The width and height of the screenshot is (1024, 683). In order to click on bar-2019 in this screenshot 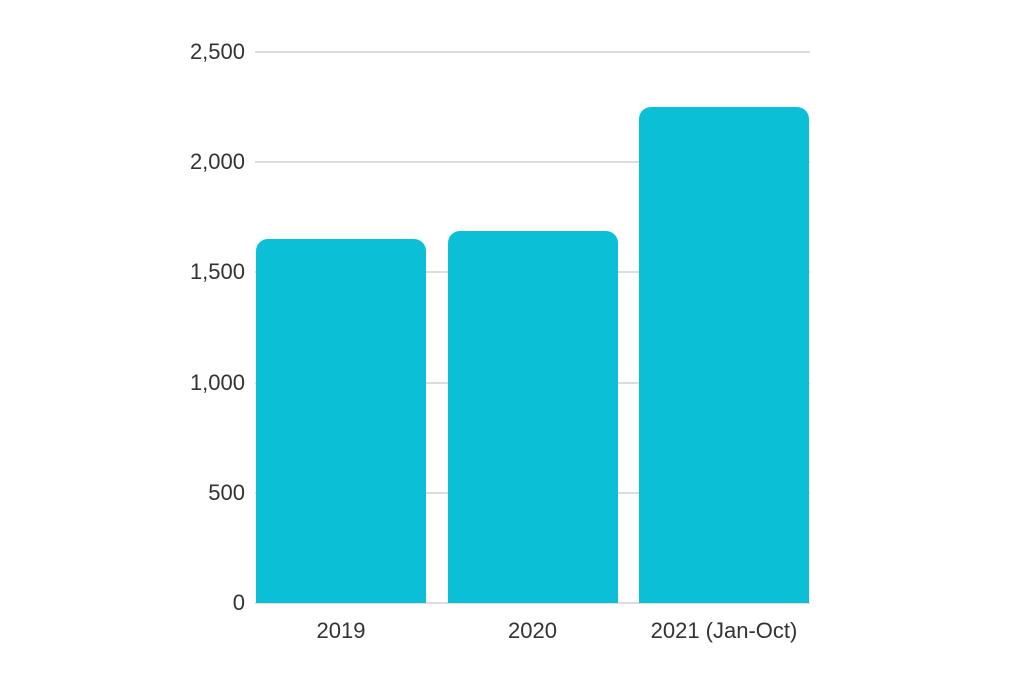, I will do `click(341, 421)`.